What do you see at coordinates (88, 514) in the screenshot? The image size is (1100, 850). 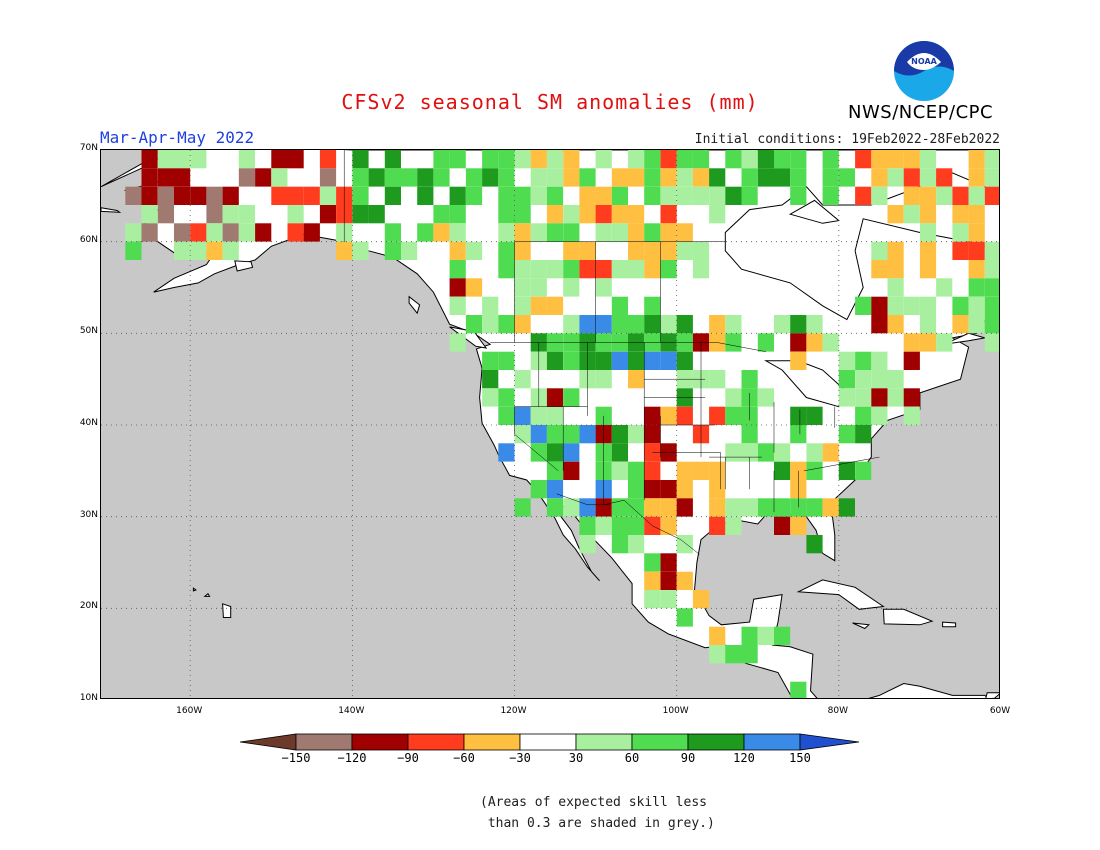 I see `lat-label: 30N` at bounding box center [88, 514].